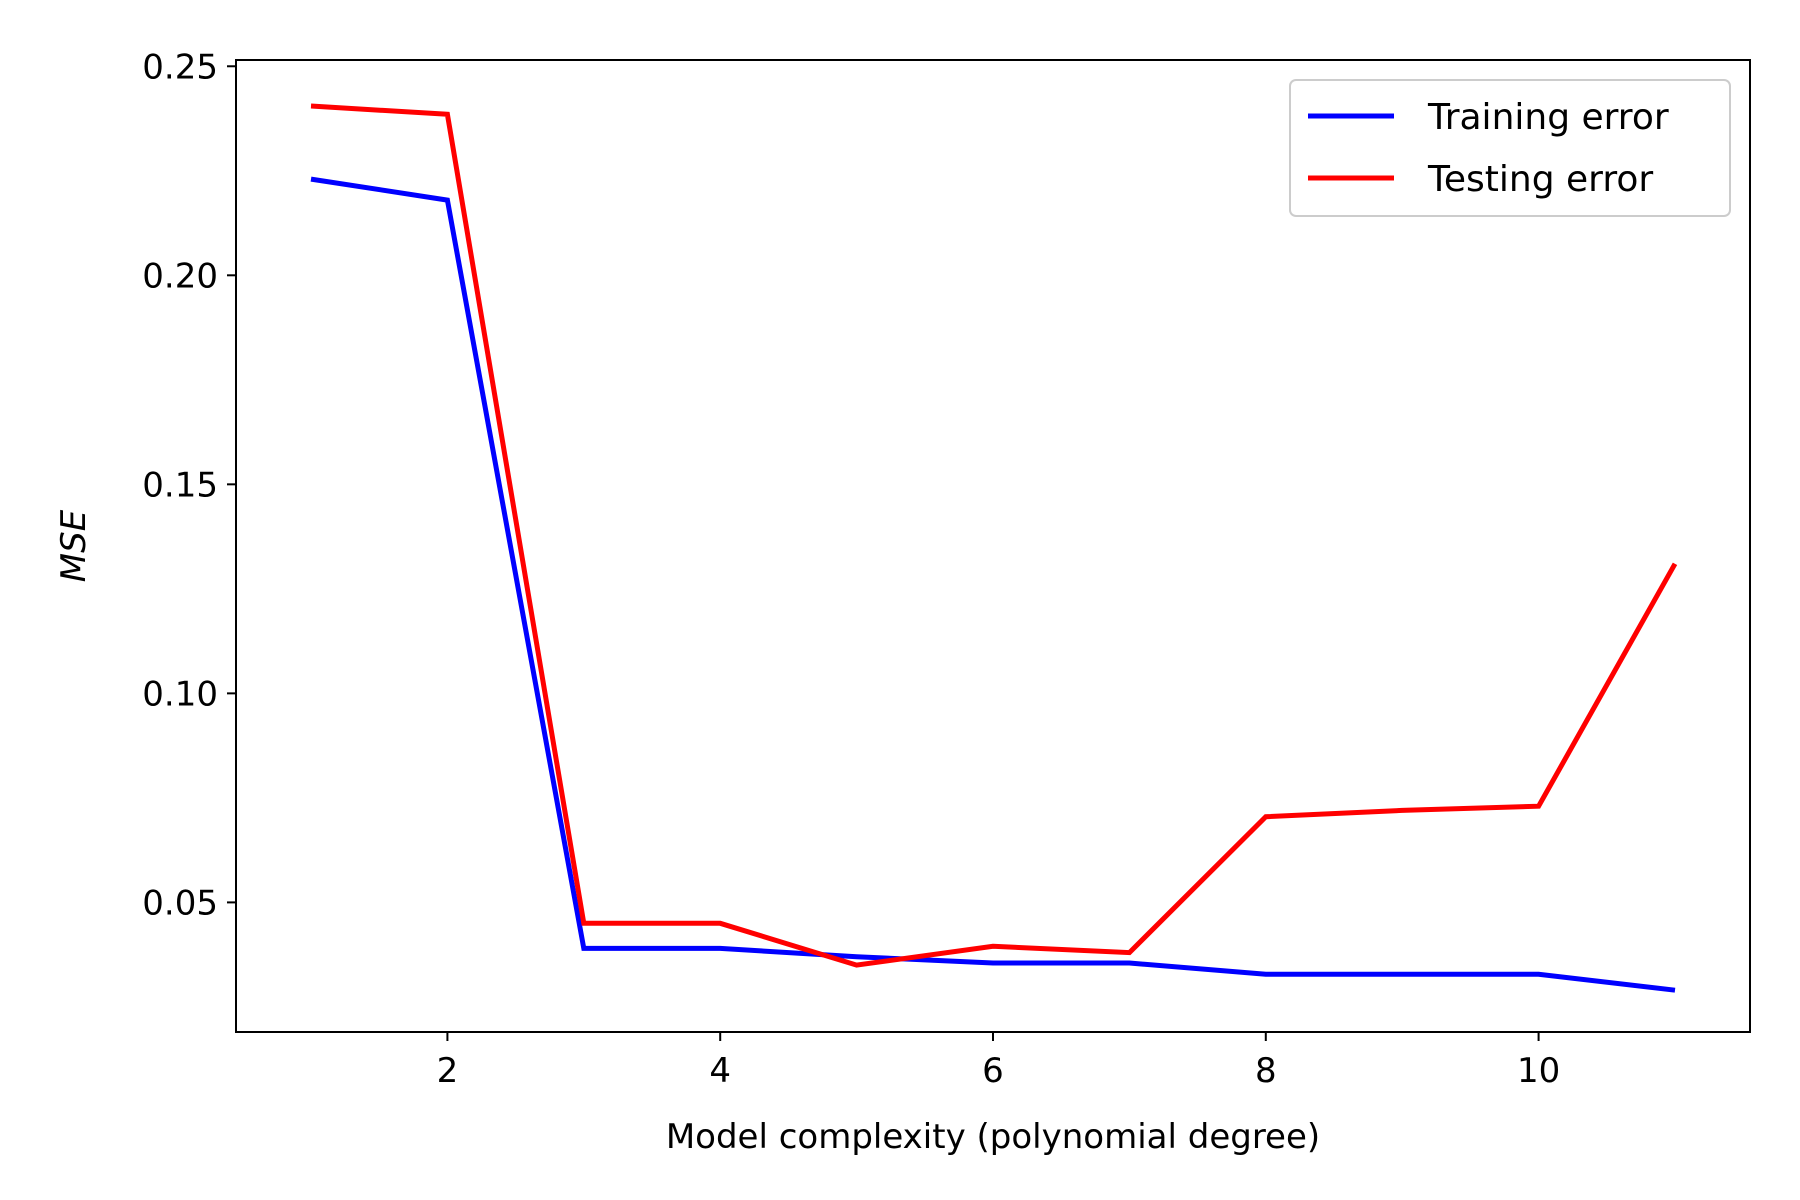 Image resolution: width=1800 pixels, height=1200 pixels. What do you see at coordinates (993, 1071) in the screenshot?
I see `x-tick-label: 6` at bounding box center [993, 1071].